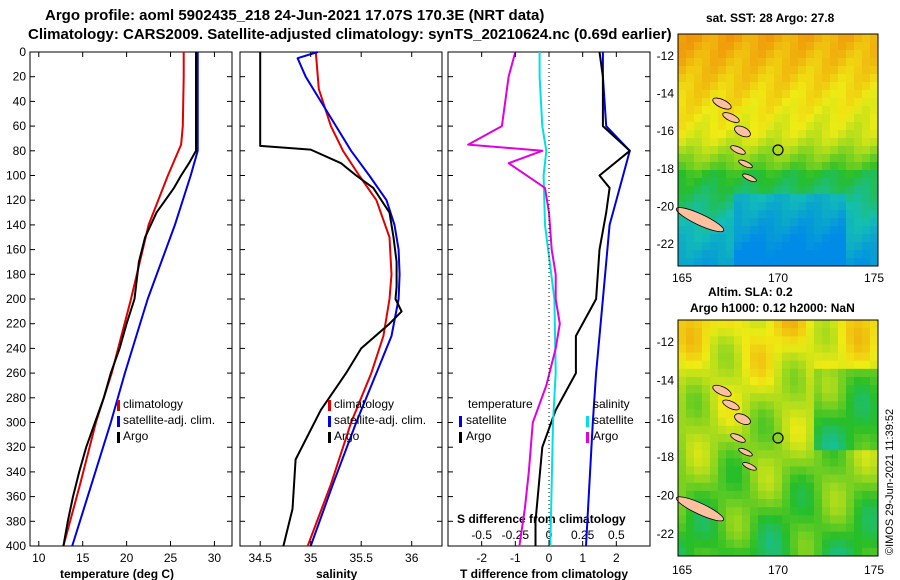  Describe the element at coordinates (16, 521) in the screenshot. I see `depth-tick-label: 380` at that location.